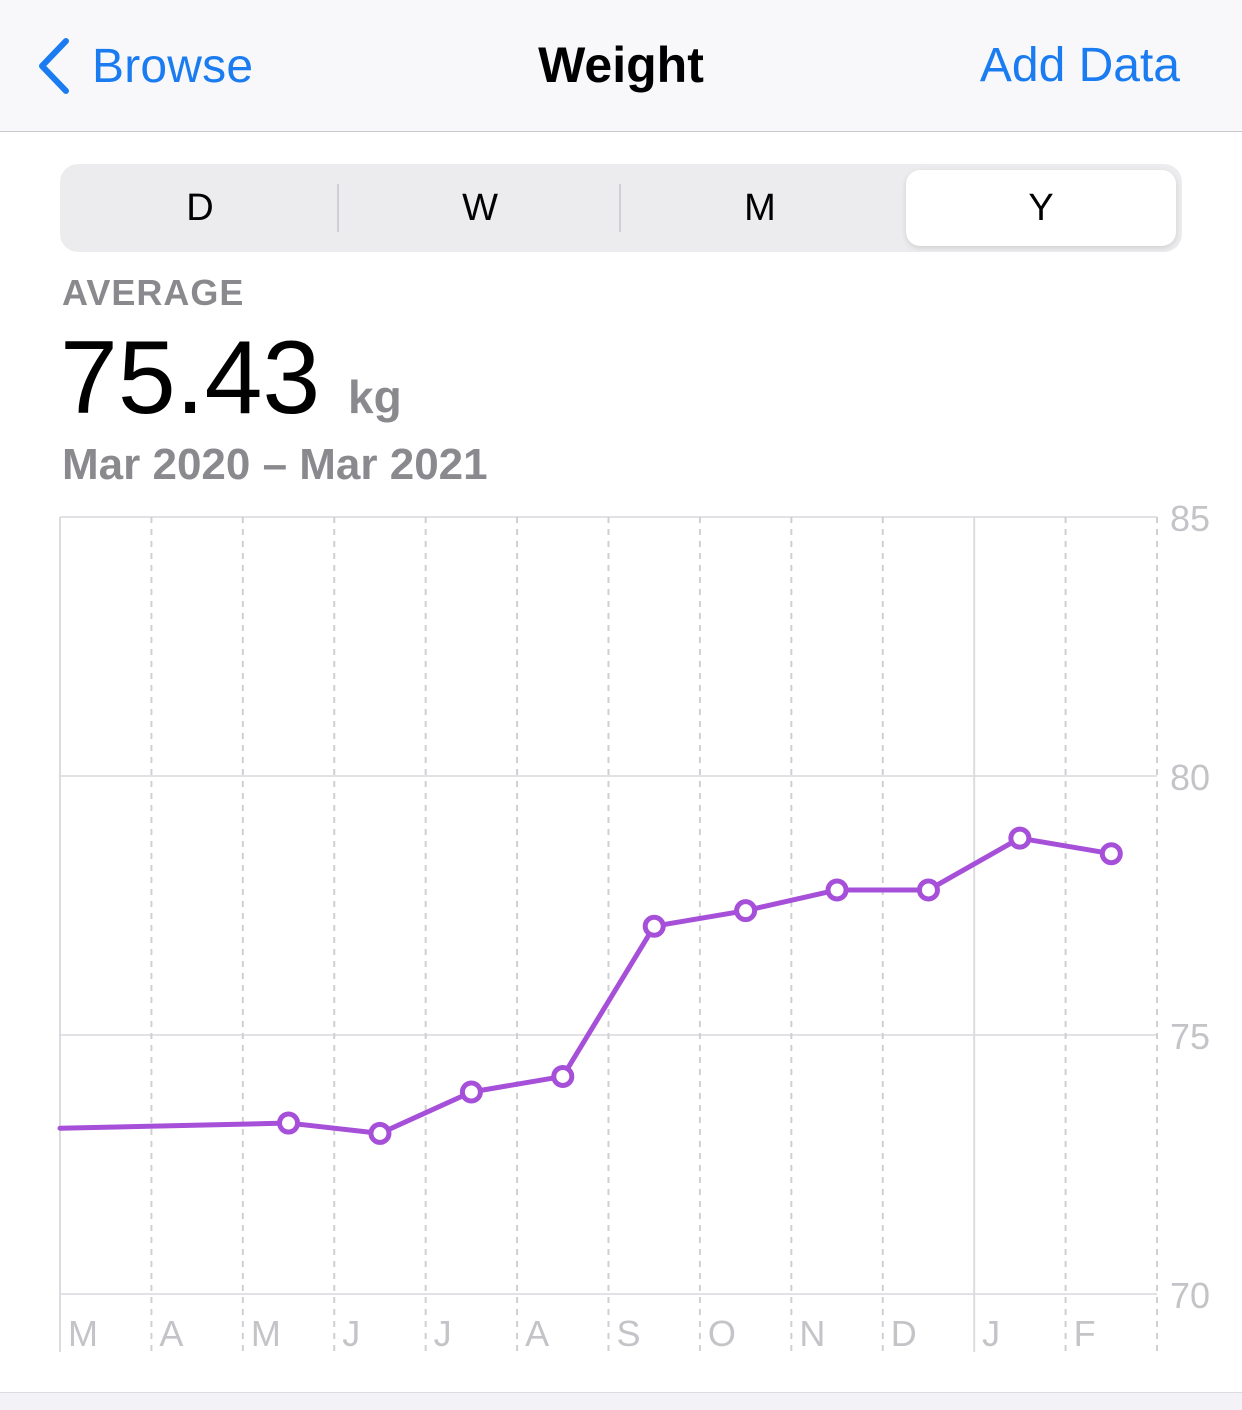 The width and height of the screenshot is (1242, 1410). I want to click on time-range-segmented-control: D W M Y, so click(621, 208).